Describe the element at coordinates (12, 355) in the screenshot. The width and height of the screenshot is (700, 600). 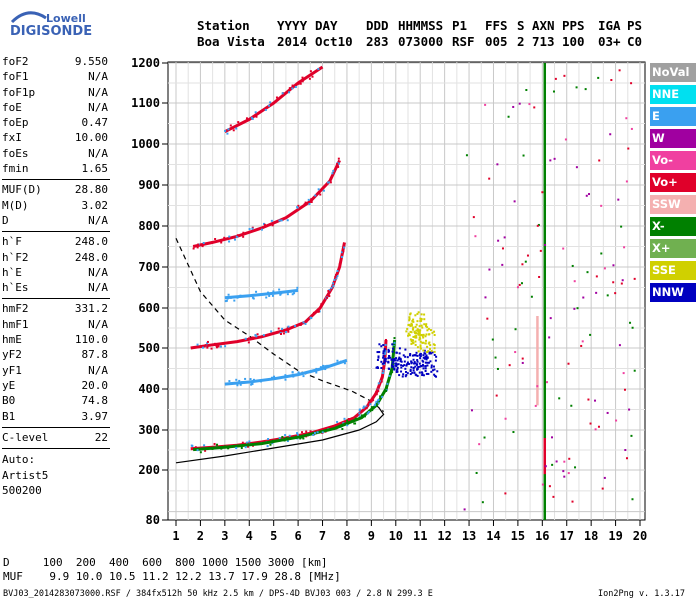
I see `param-label: yF2` at that location.